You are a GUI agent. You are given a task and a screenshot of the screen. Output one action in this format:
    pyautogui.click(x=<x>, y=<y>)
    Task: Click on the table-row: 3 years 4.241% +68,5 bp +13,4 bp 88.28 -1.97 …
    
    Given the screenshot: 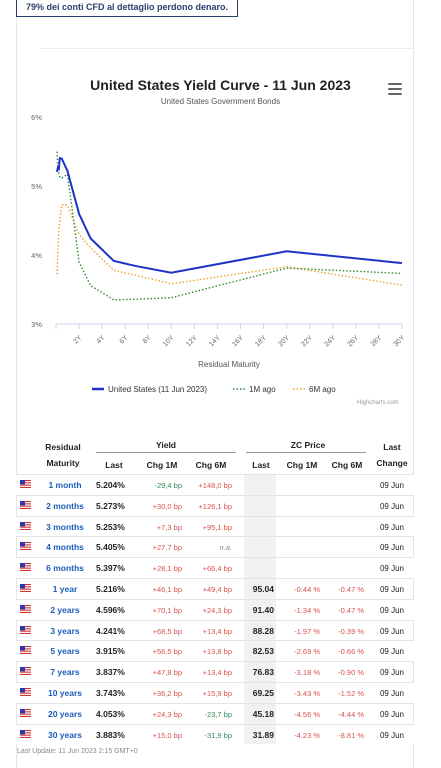 What is the action you would take?
    pyautogui.click(x=215, y=630)
    